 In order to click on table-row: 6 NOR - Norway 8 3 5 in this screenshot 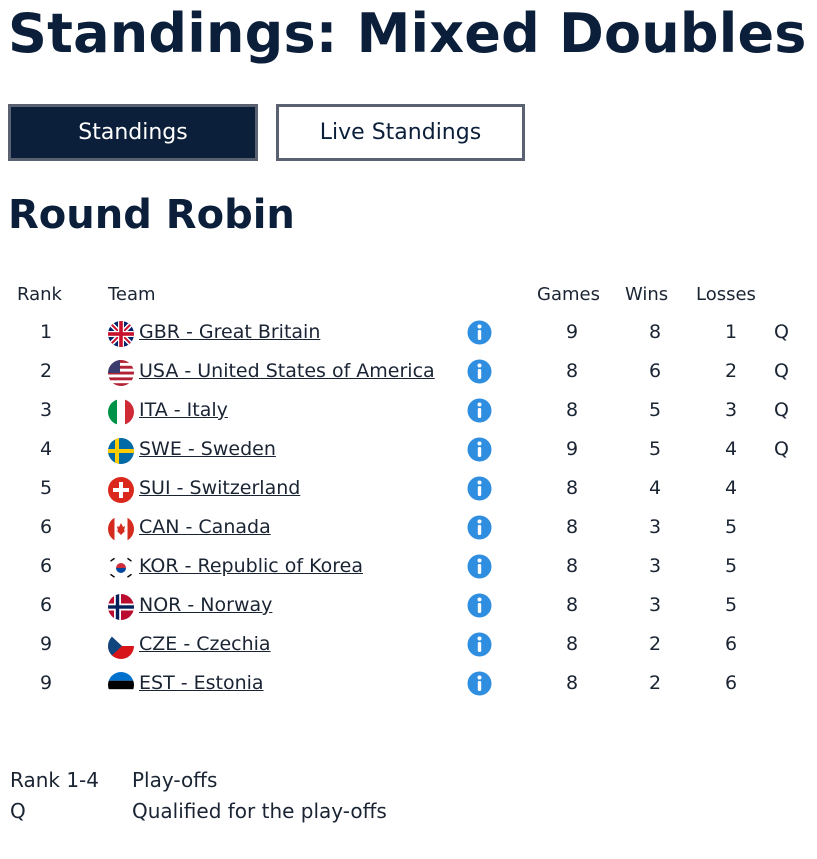, I will do `click(408, 607)`.